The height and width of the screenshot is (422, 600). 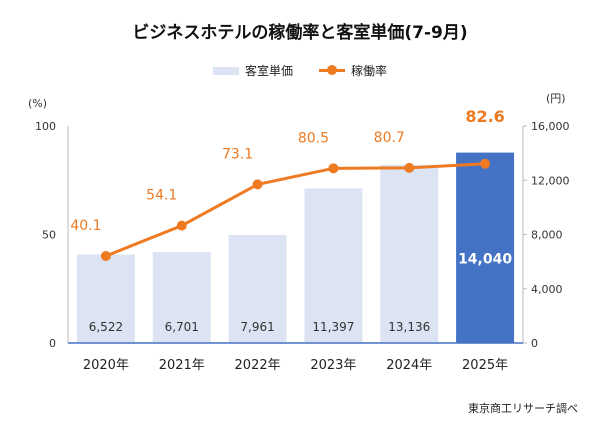 I want to click on rate-label: 73.1, so click(x=237, y=154).